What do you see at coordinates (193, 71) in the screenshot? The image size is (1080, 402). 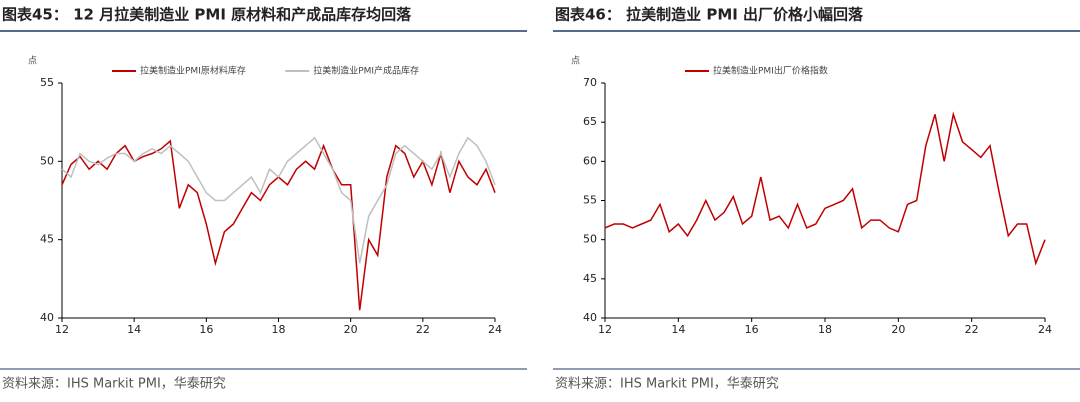 I see `legend-label: 拉美制造业PMI原材料库存` at bounding box center [193, 71].